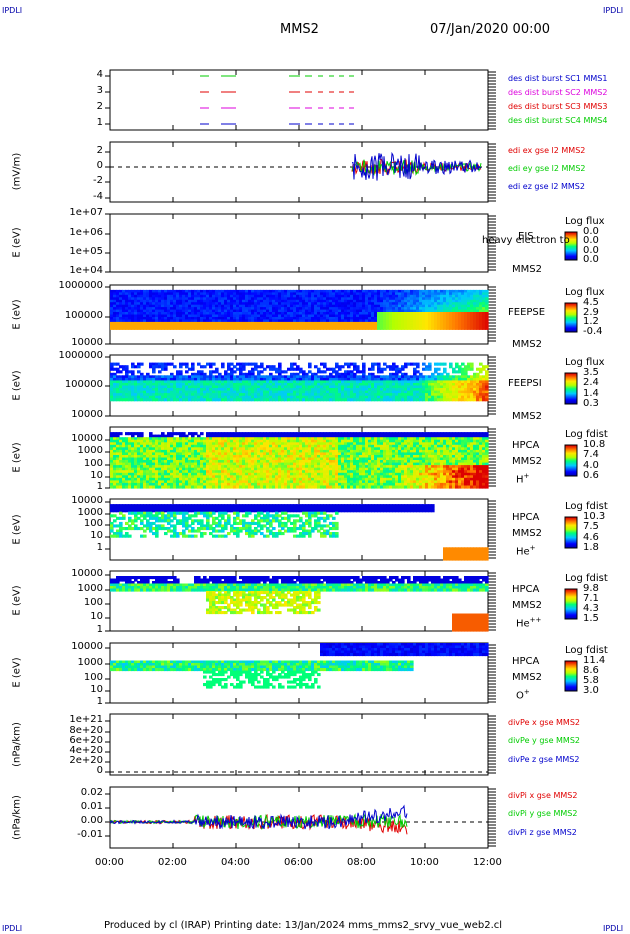 This screenshot has width=630, height=934. What do you see at coordinates (571, 379) in the screenshot?
I see `colorbar-cell-feepsi` at bounding box center [571, 379].